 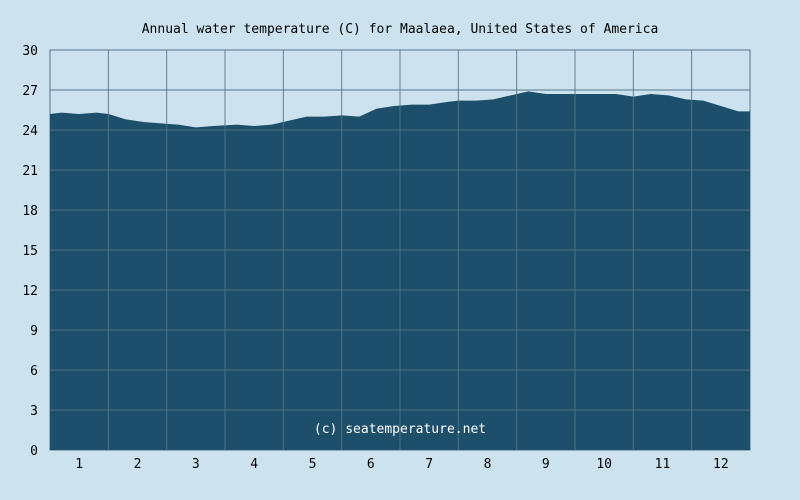 I want to click on y-tick-label: 0, so click(x=34, y=451).